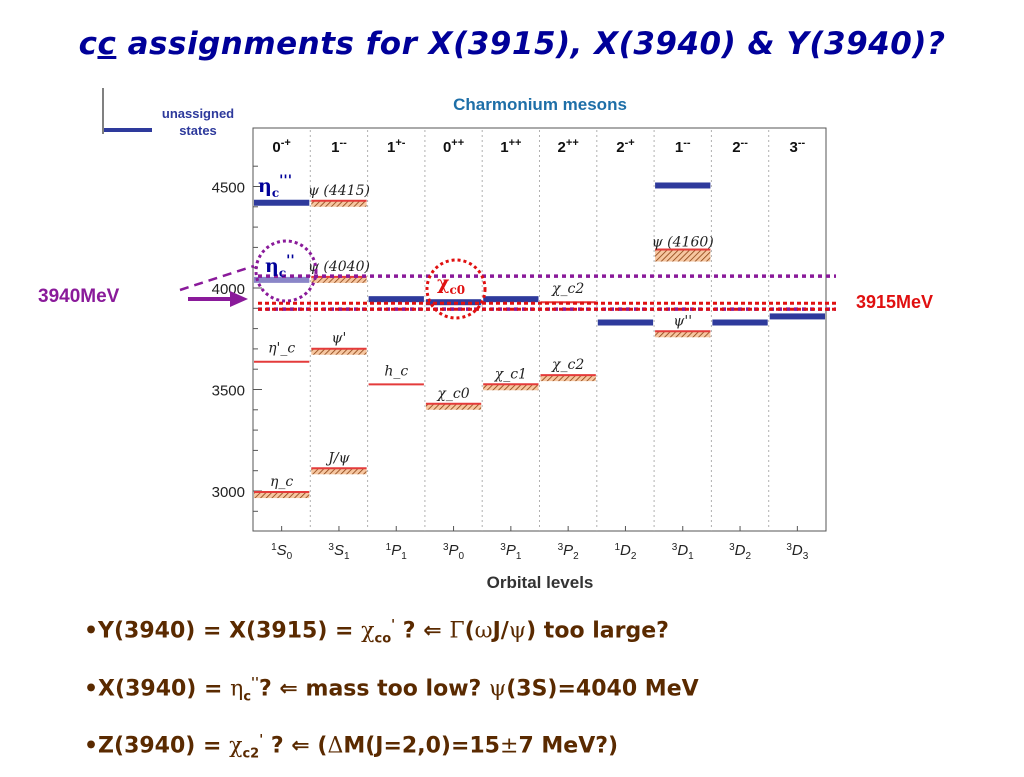 This screenshot has height=777, width=1024. Describe the element at coordinates (198, 113) in the screenshot. I see `legend-label-line1: unassigned` at that location.